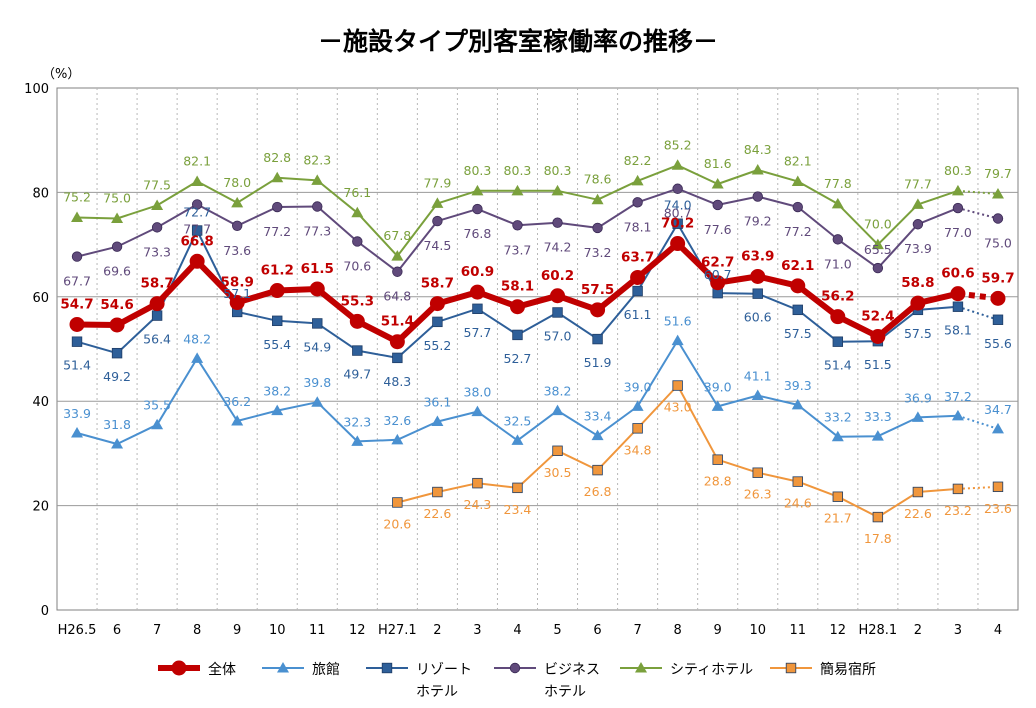 Image resolution: width=1036 pixels, height=708 pixels. I want to click on city-data-label: 82.2, so click(638, 160).